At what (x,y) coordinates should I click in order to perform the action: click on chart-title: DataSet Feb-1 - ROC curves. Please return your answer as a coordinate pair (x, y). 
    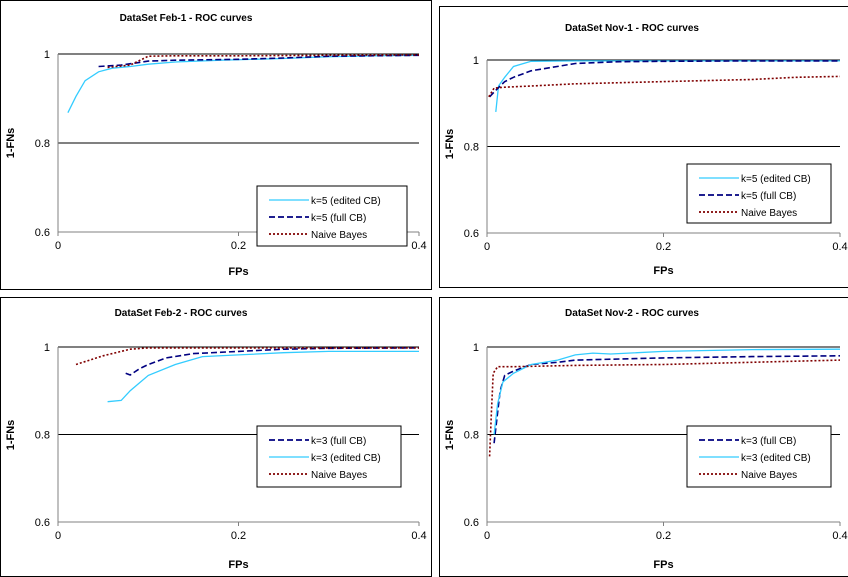
    Looking at the image, I should click on (186, 18).